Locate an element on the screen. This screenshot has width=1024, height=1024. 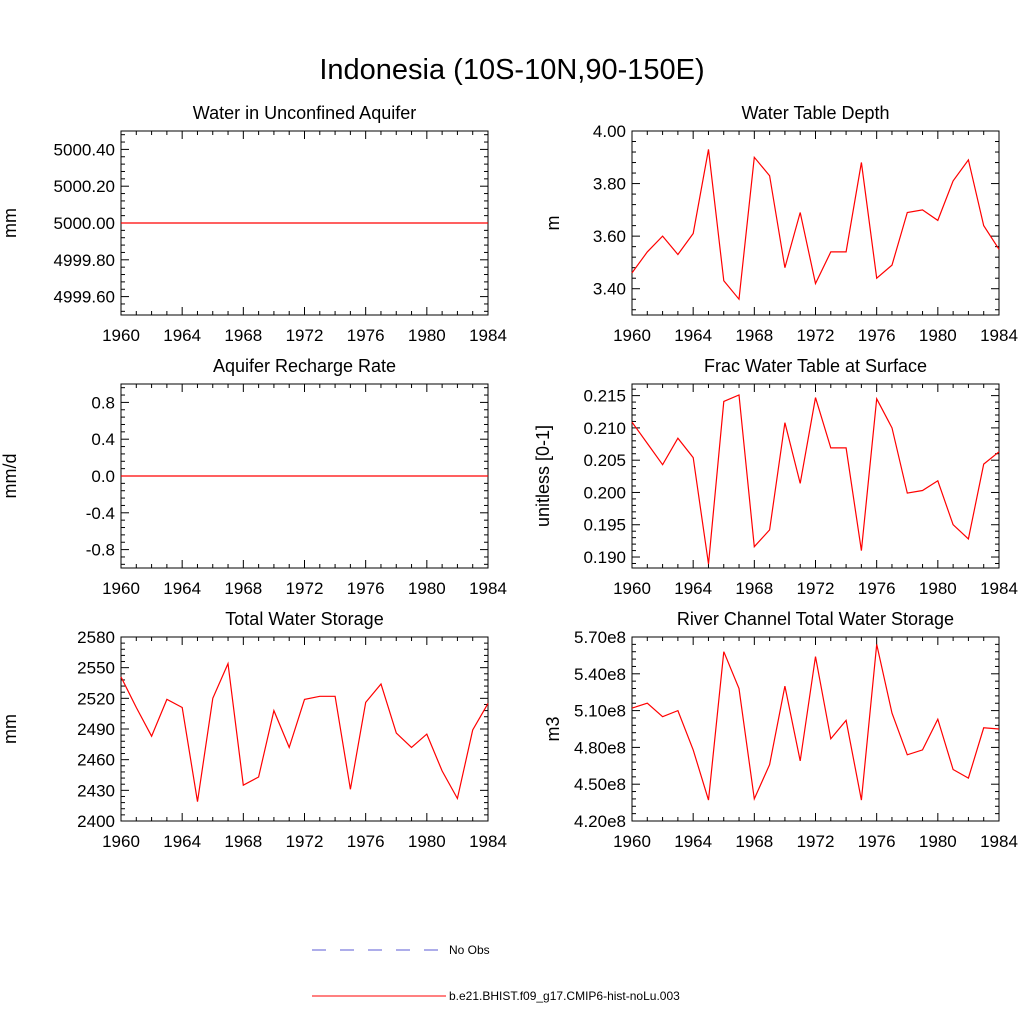
y-tick-label: 2430 is located at coordinates (96, 790).